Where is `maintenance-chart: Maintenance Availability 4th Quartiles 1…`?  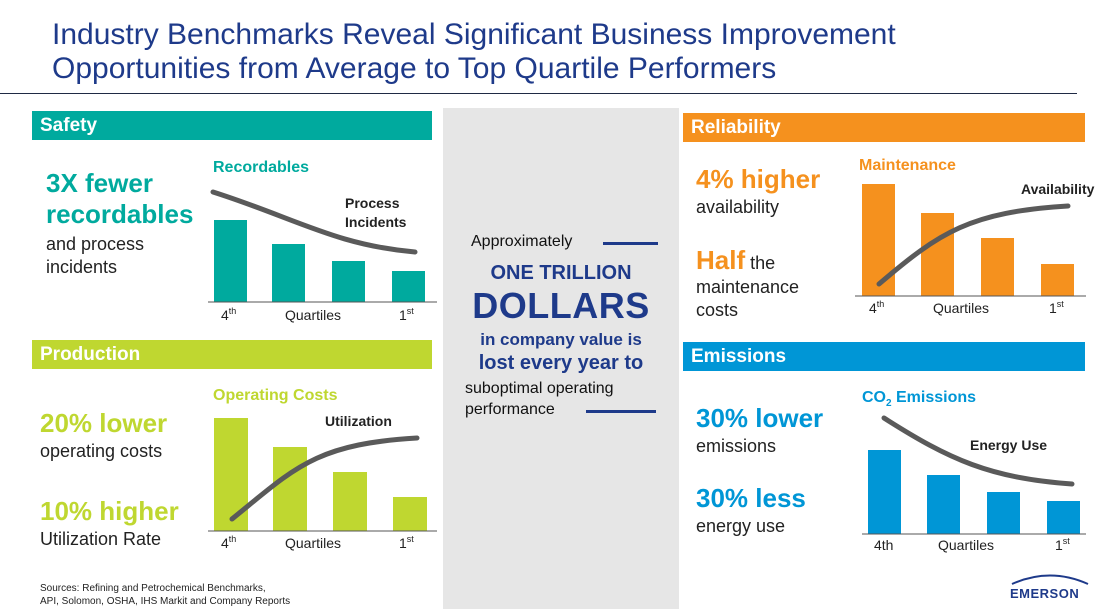
maintenance-chart: Maintenance Availability 4th Quartiles 1… is located at coordinates (975, 236).